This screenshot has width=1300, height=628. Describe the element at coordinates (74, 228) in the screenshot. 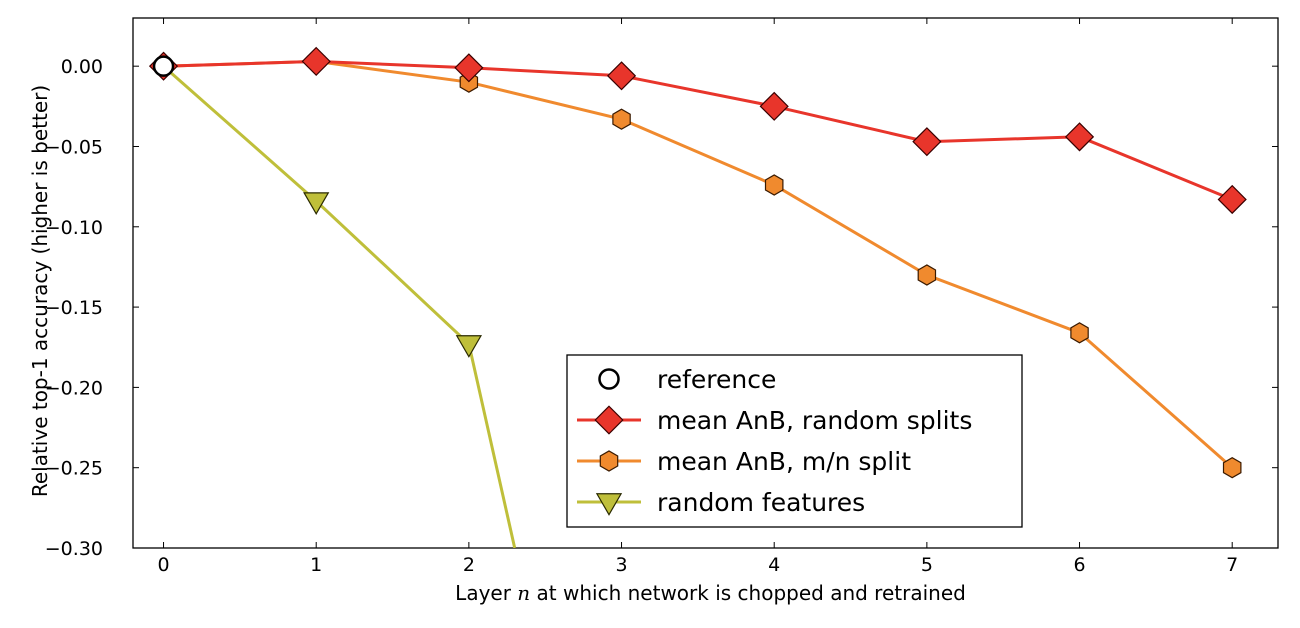

I see `y-tick-label: −0.10` at that location.